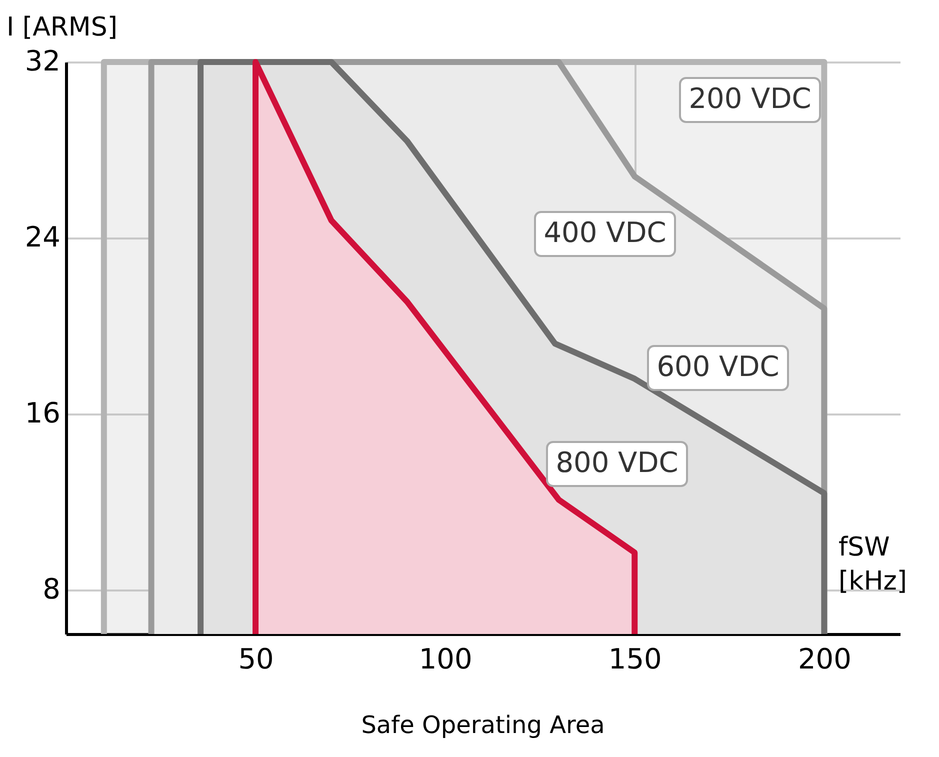  Describe the element at coordinates (617, 462) in the screenshot. I see `annotation: 800 VDC` at that location.